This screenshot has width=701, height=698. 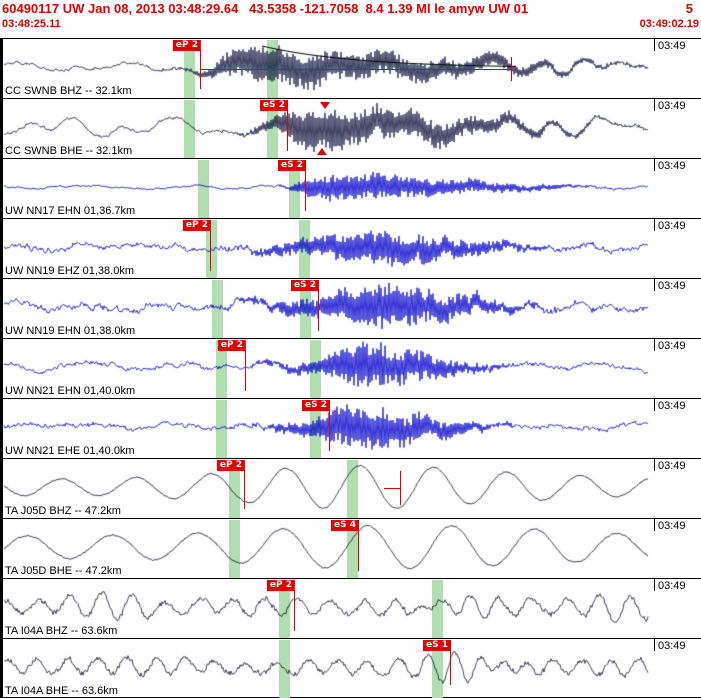 What do you see at coordinates (61, 691) in the screenshot?
I see `channel-label: TA I04A BHE -- 63.6km` at bounding box center [61, 691].